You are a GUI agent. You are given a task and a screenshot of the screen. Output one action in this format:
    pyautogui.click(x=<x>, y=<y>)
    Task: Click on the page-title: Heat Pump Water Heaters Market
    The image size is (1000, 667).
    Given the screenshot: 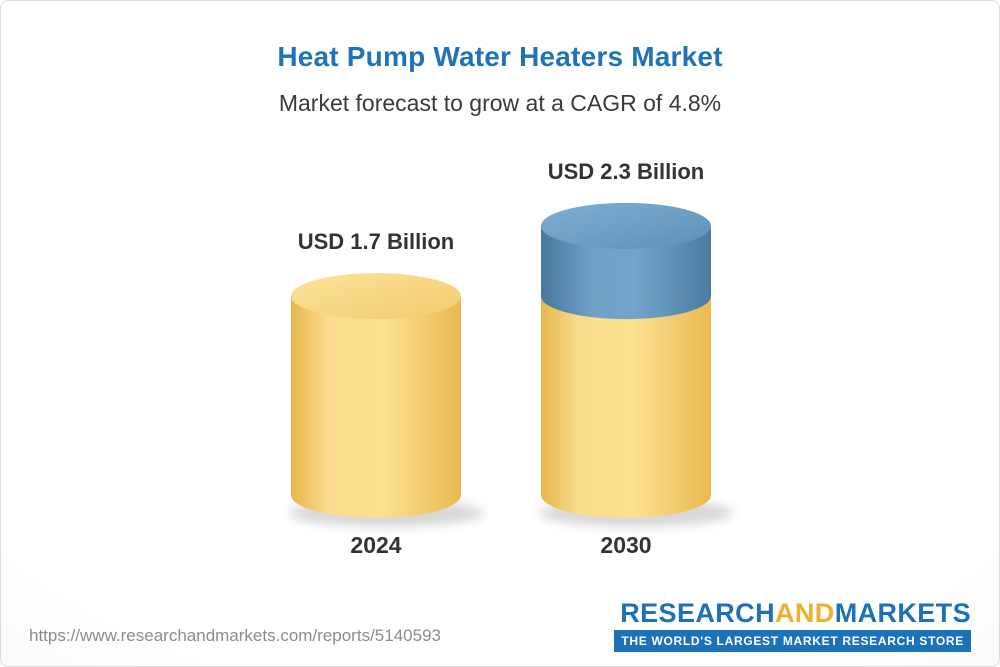 What is the action you would take?
    pyautogui.click(x=500, y=56)
    